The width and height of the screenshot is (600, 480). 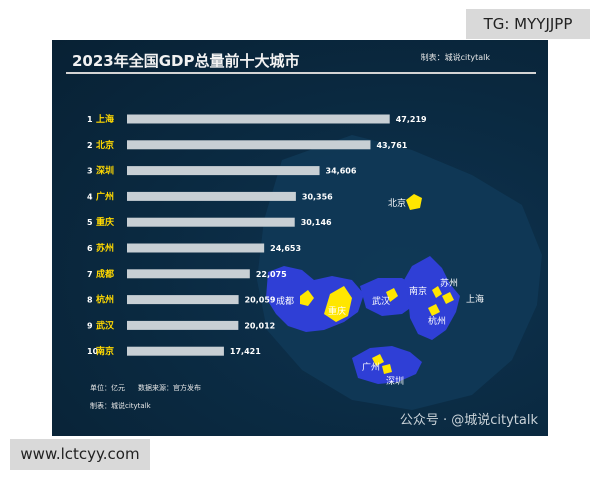 What do you see at coordinates (80, 454) in the screenshot?
I see `bottom-watermark: www.lctcyy.com` at bounding box center [80, 454].